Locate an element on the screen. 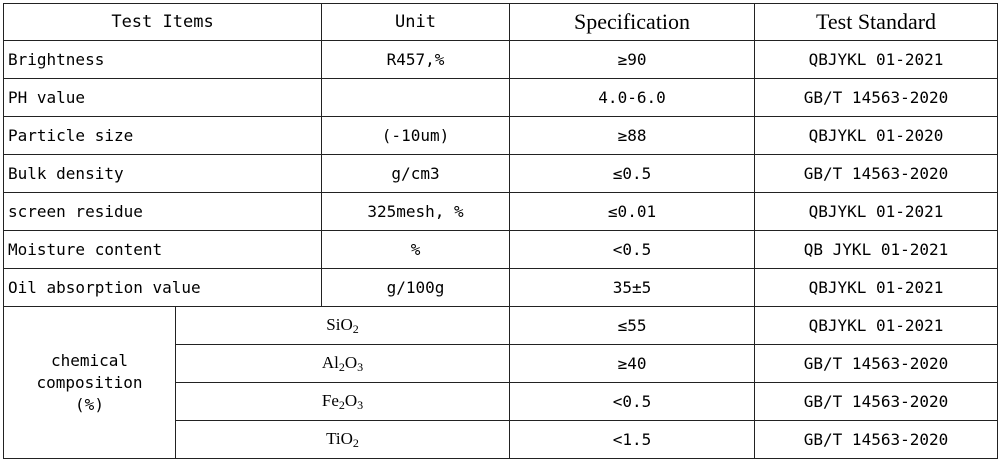  row-spec: 35±5 is located at coordinates (632, 287).